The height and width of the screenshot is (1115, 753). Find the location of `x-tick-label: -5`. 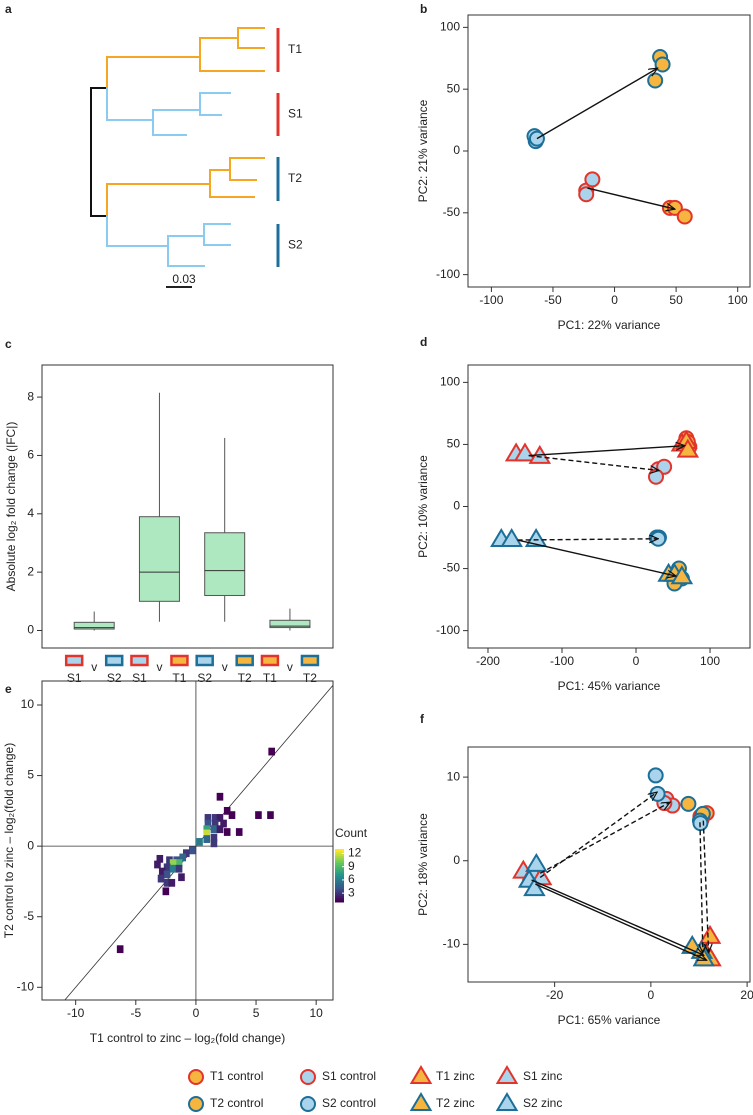

x-tick-label: -5 is located at coordinates (135, 1013).